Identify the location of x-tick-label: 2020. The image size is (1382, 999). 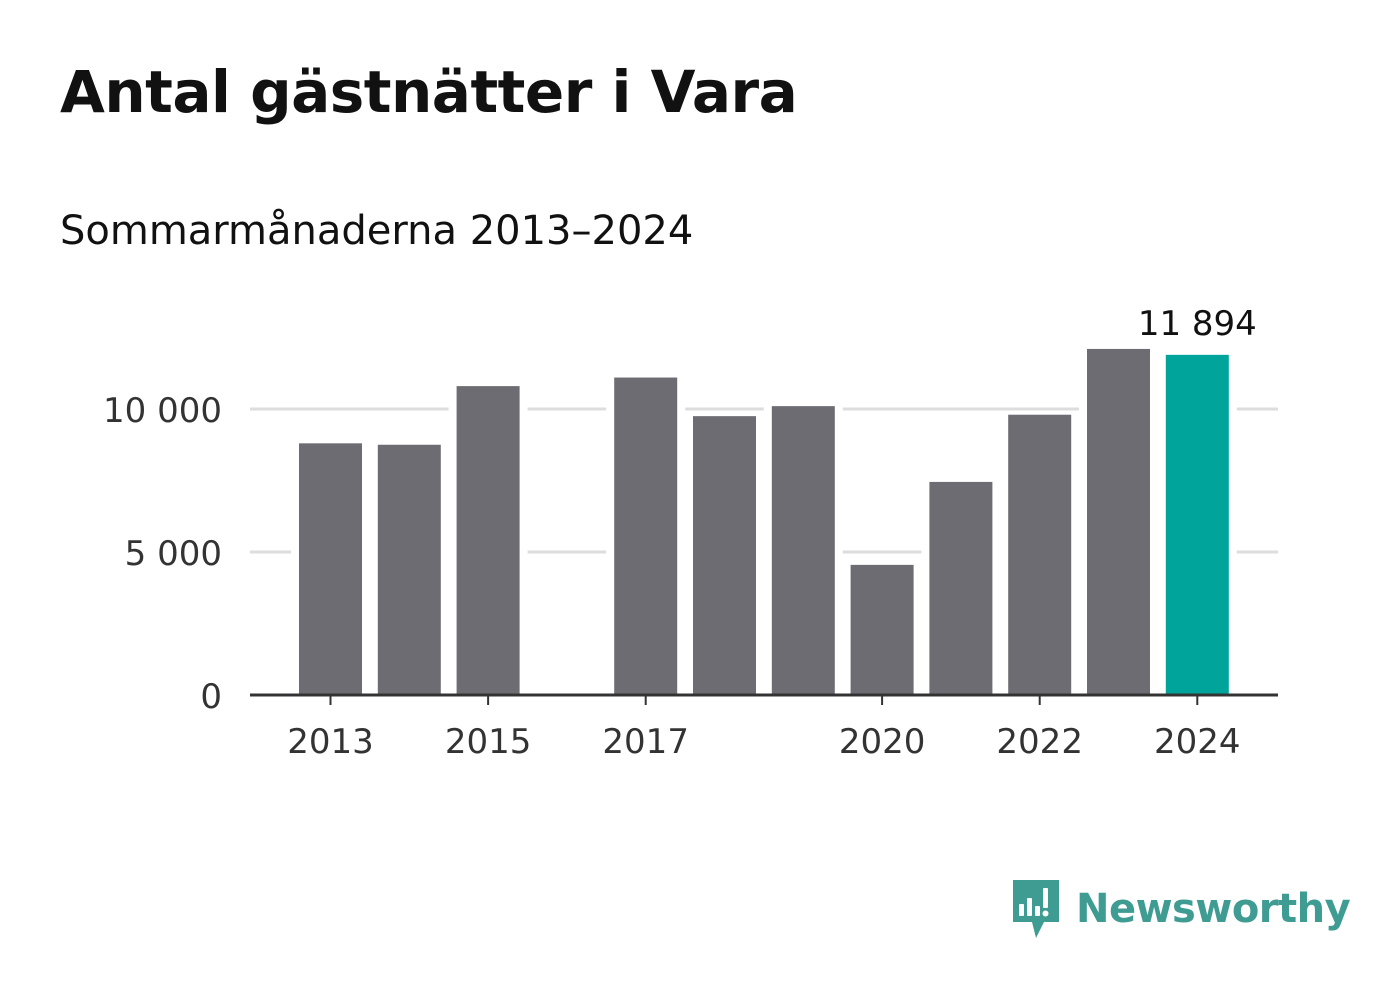
(882, 742).